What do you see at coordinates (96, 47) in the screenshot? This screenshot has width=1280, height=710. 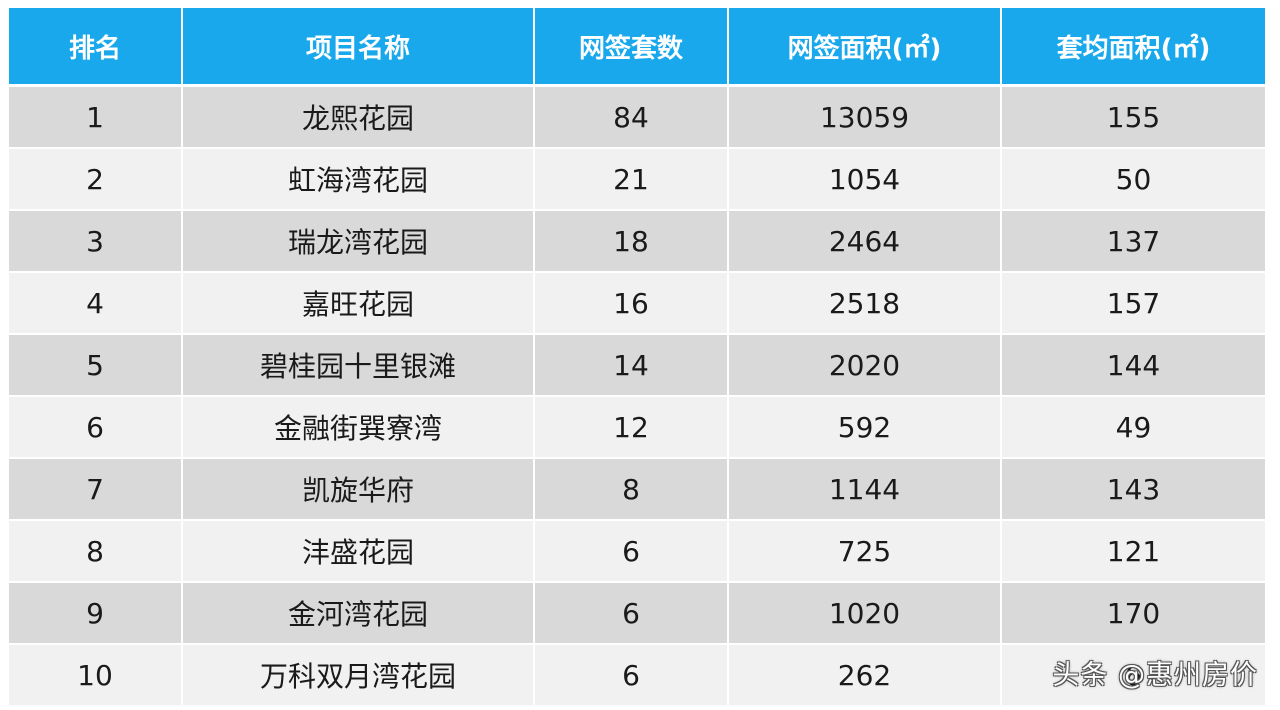 I see `header-rank: 排名` at bounding box center [96, 47].